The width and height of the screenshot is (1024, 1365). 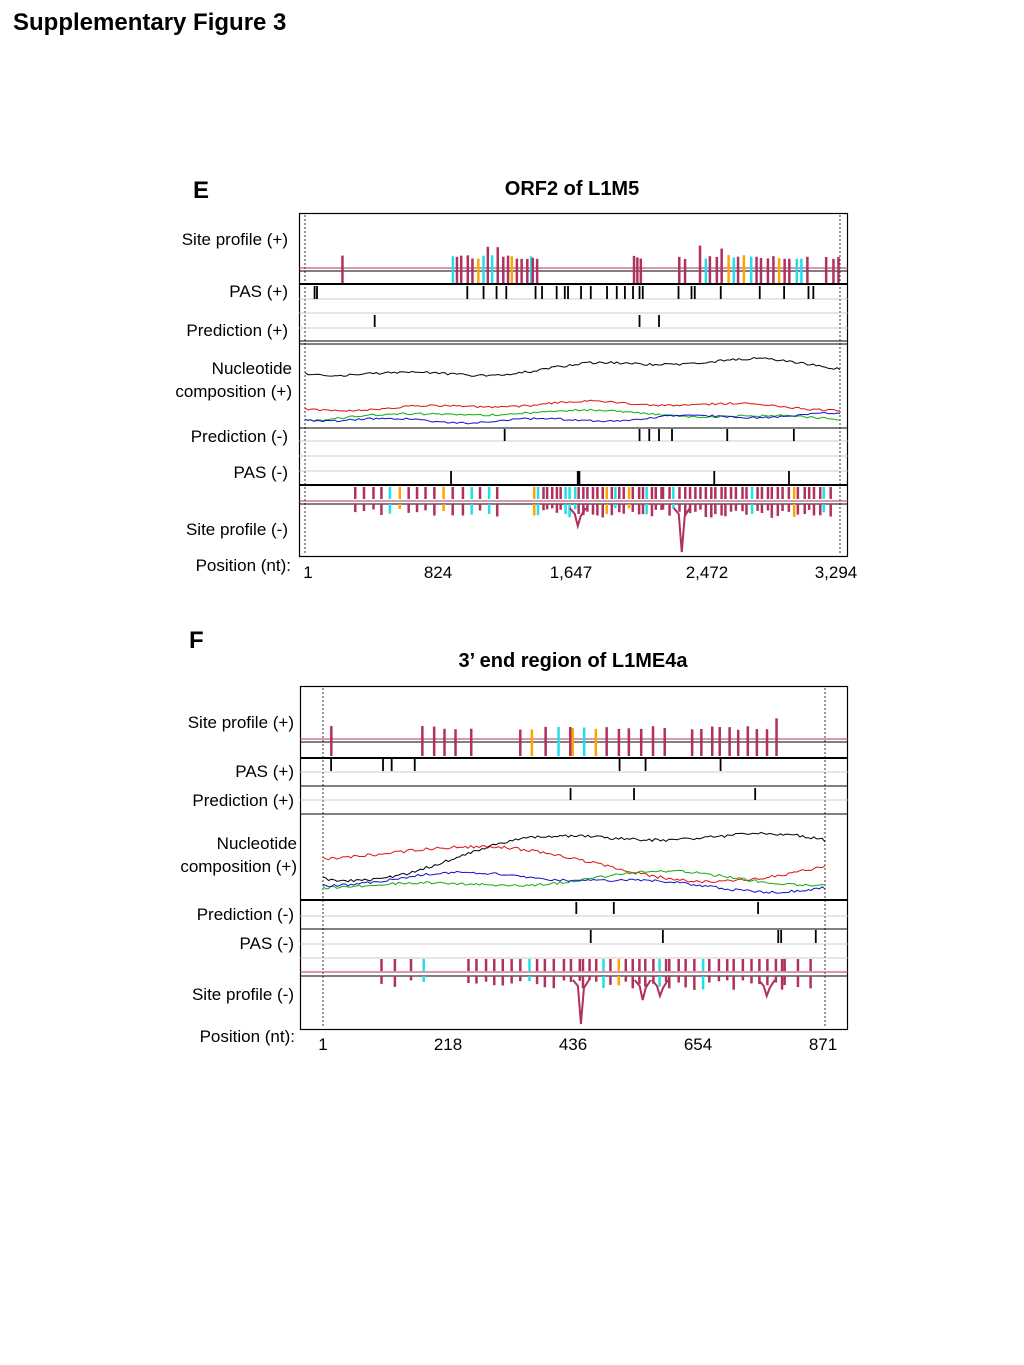 What do you see at coordinates (242, 994) in the screenshot?
I see `label-site-profile-minus: Site profile (-)` at bounding box center [242, 994].